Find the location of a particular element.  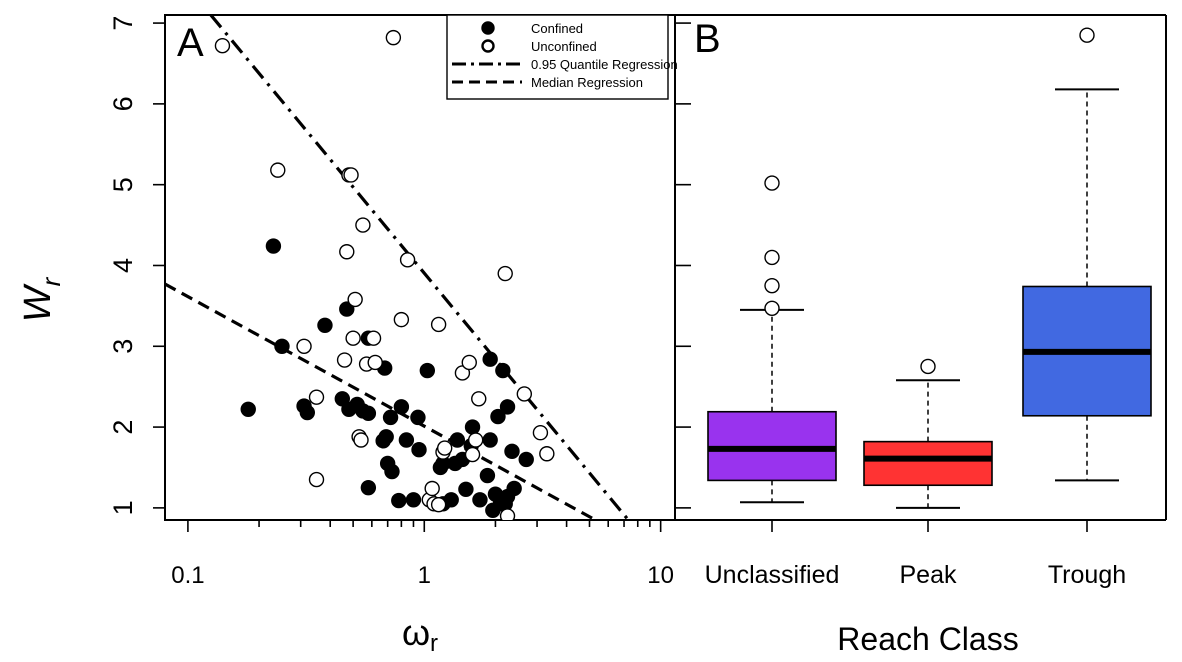

category-label-trough: Trough is located at coordinates (1087, 575).